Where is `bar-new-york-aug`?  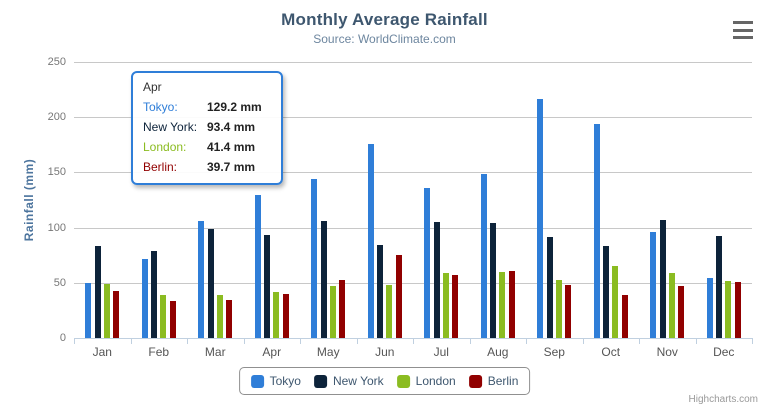
bar-new-york-aug is located at coordinates (493, 280).